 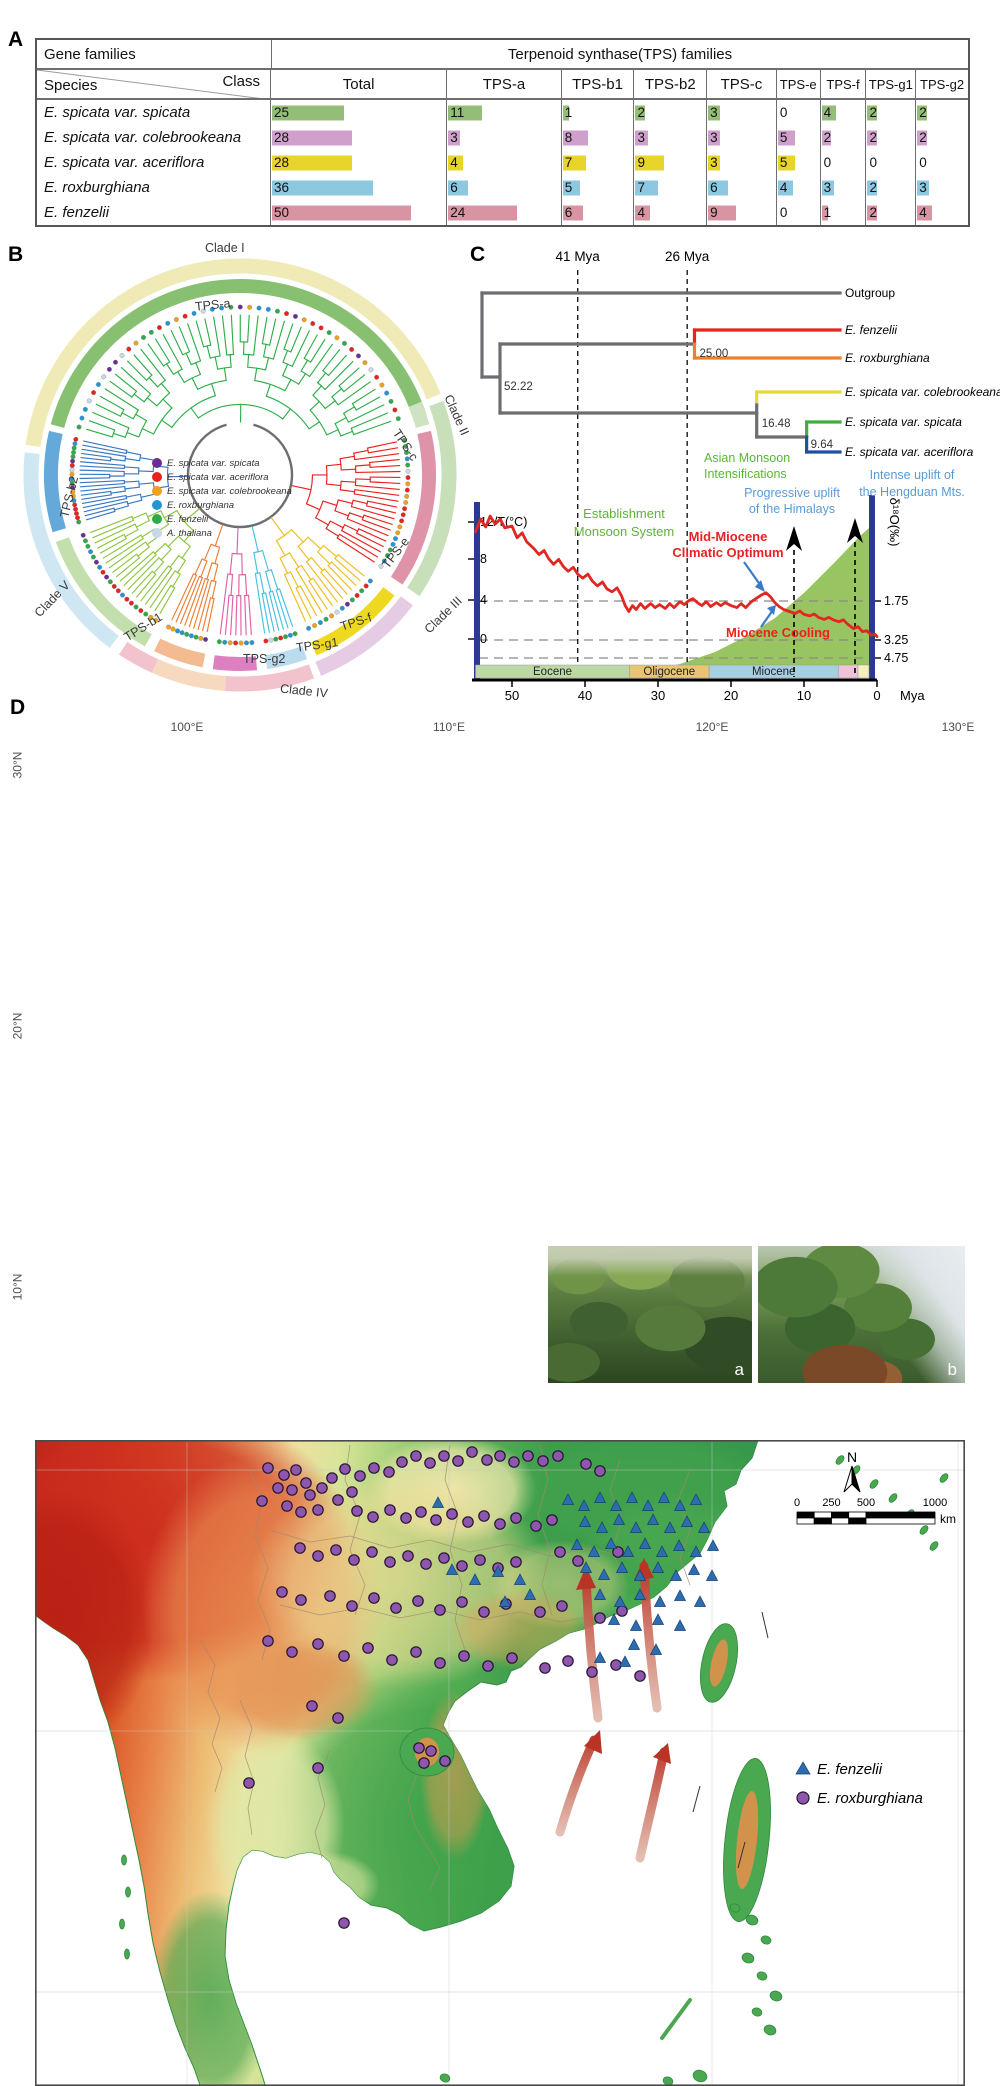 What do you see at coordinates (452, 137) in the screenshot?
I see `cell-value: 3` at bounding box center [452, 137].